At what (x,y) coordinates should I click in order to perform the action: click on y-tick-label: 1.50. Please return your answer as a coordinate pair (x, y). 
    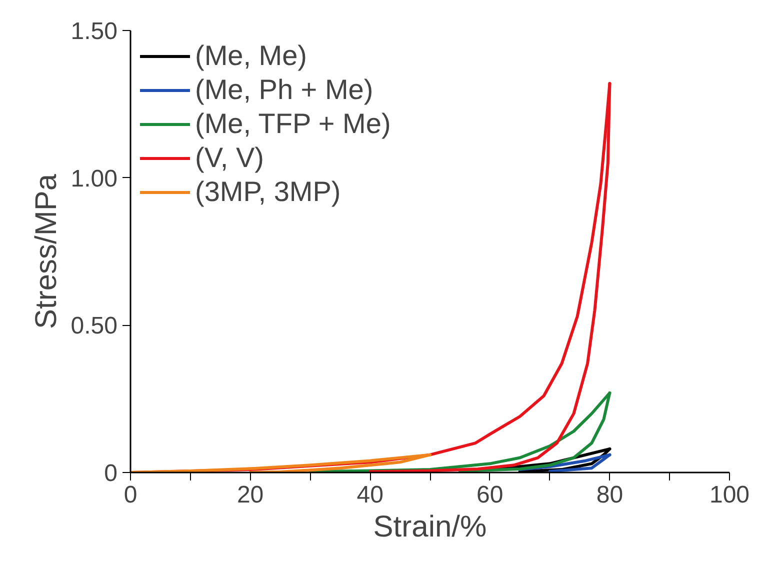
    Looking at the image, I should click on (94, 31).